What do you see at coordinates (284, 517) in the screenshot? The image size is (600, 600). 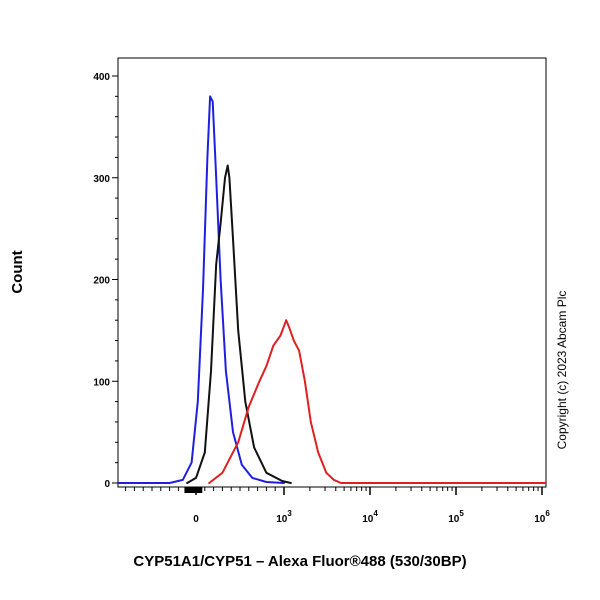 I see `x-tick-label: 10³` at bounding box center [284, 517].